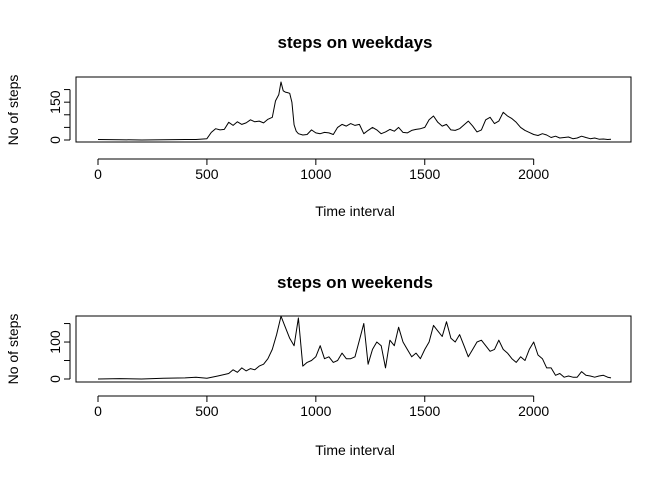 This screenshot has width=672, height=480. Describe the element at coordinates (355, 282) in the screenshot. I see `chart-title: steps on weekends` at that location.